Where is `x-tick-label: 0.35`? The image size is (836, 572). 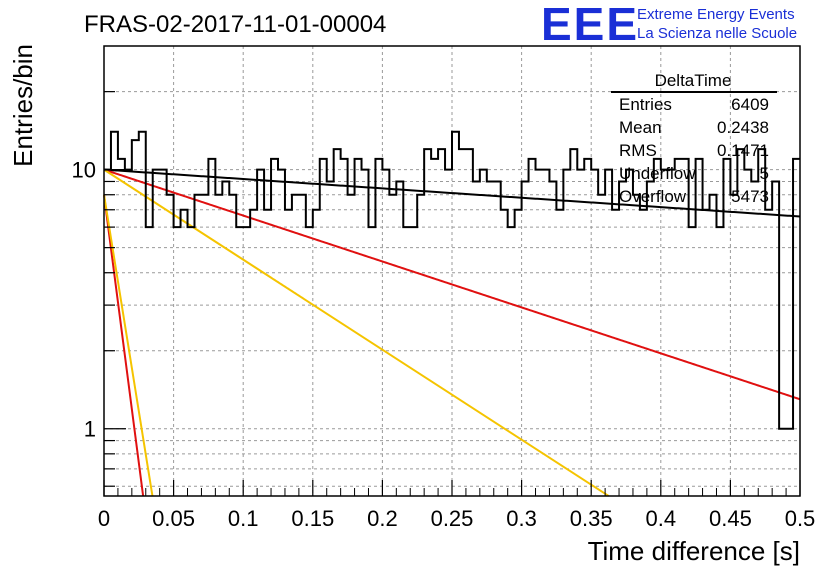
x-tick-label: 0.35 is located at coordinates (591, 518).